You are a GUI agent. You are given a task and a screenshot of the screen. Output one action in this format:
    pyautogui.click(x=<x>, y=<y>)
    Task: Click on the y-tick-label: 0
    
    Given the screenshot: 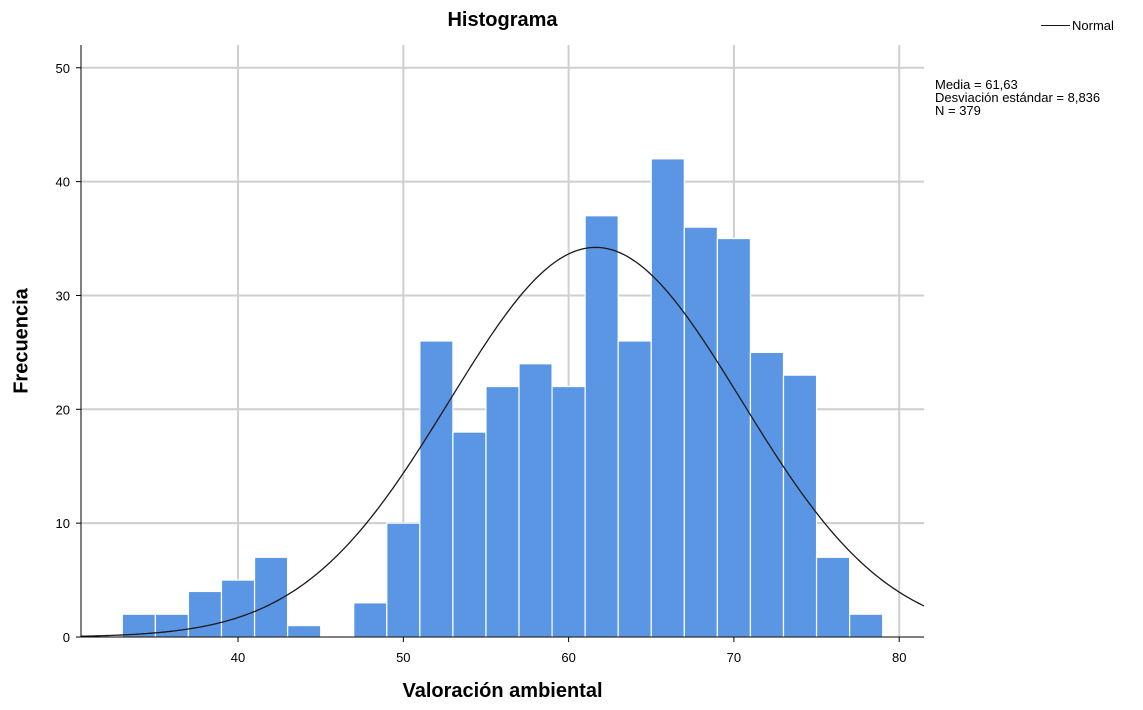 What is the action you would take?
    pyautogui.click(x=66, y=637)
    